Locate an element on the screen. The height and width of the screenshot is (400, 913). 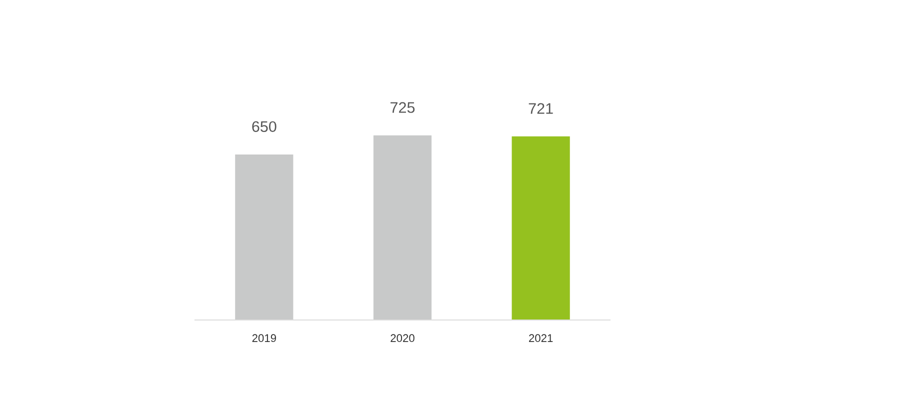
data-label: 721 is located at coordinates (540, 108).